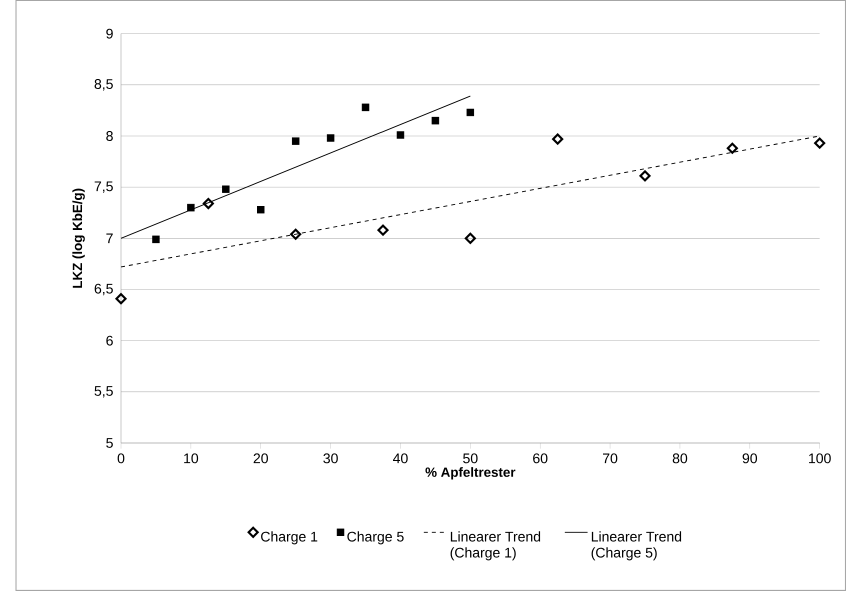 This screenshot has width=846, height=591. Describe the element at coordinates (103, 392) in the screenshot. I see `y-tick-label: 5,5` at that location.